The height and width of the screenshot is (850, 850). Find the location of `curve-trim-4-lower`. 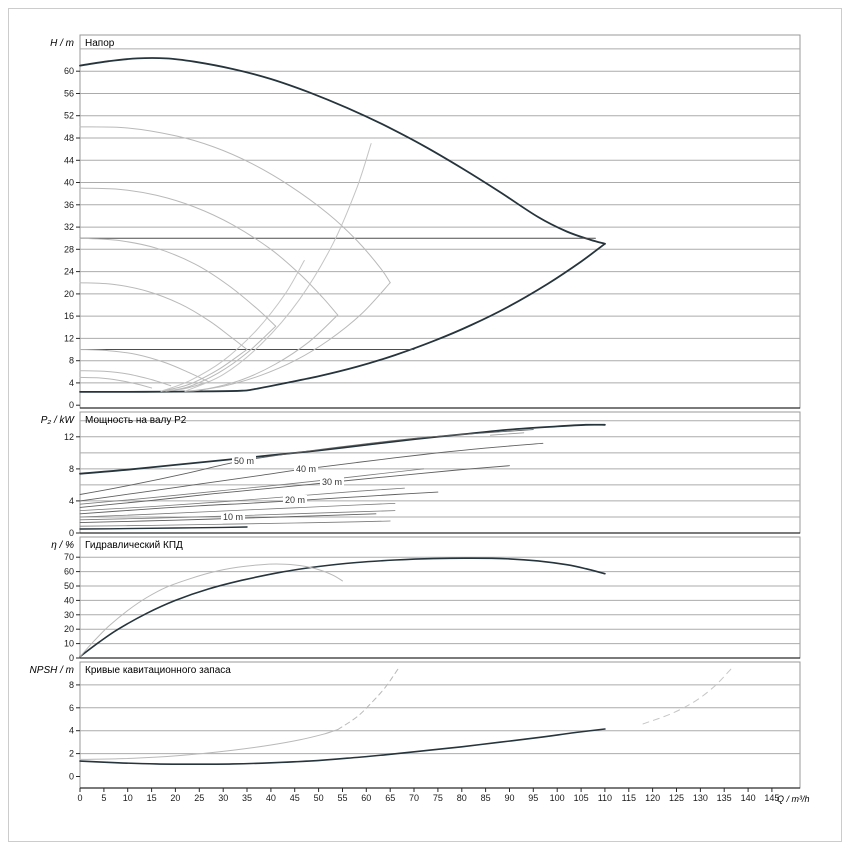

curve-trim-4-lower is located at coordinates (204, 370).